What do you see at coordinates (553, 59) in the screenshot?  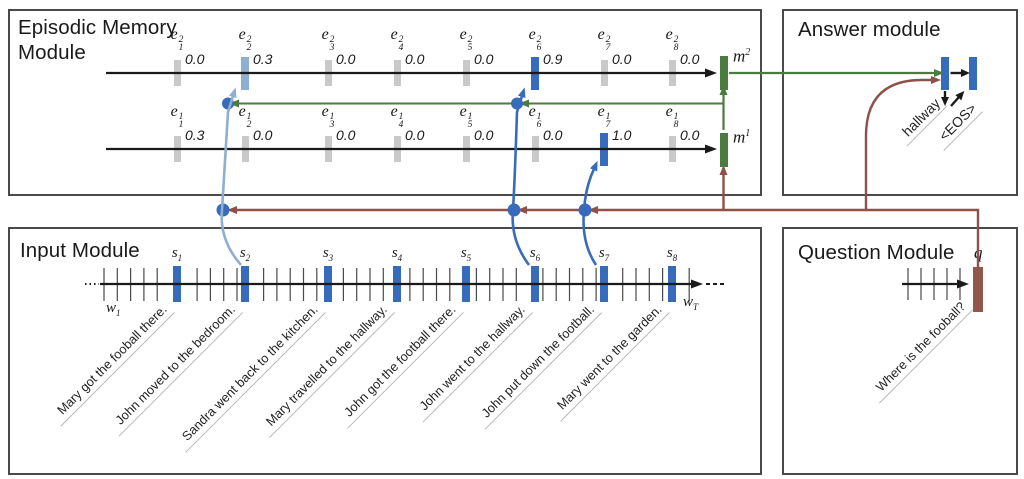 I see `gate-value-e2-6: 0.9` at bounding box center [553, 59].